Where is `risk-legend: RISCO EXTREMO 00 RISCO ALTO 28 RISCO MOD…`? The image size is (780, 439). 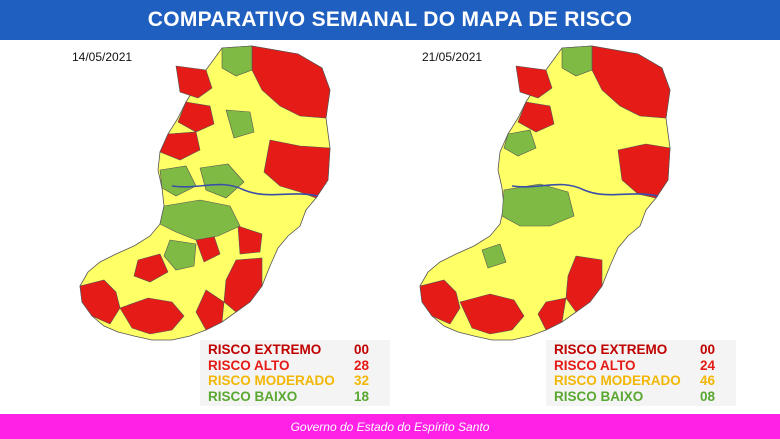 risk-legend: RISCO EXTREMO 00 RISCO ALTO 28 RISCO MOD… is located at coordinates (295, 373).